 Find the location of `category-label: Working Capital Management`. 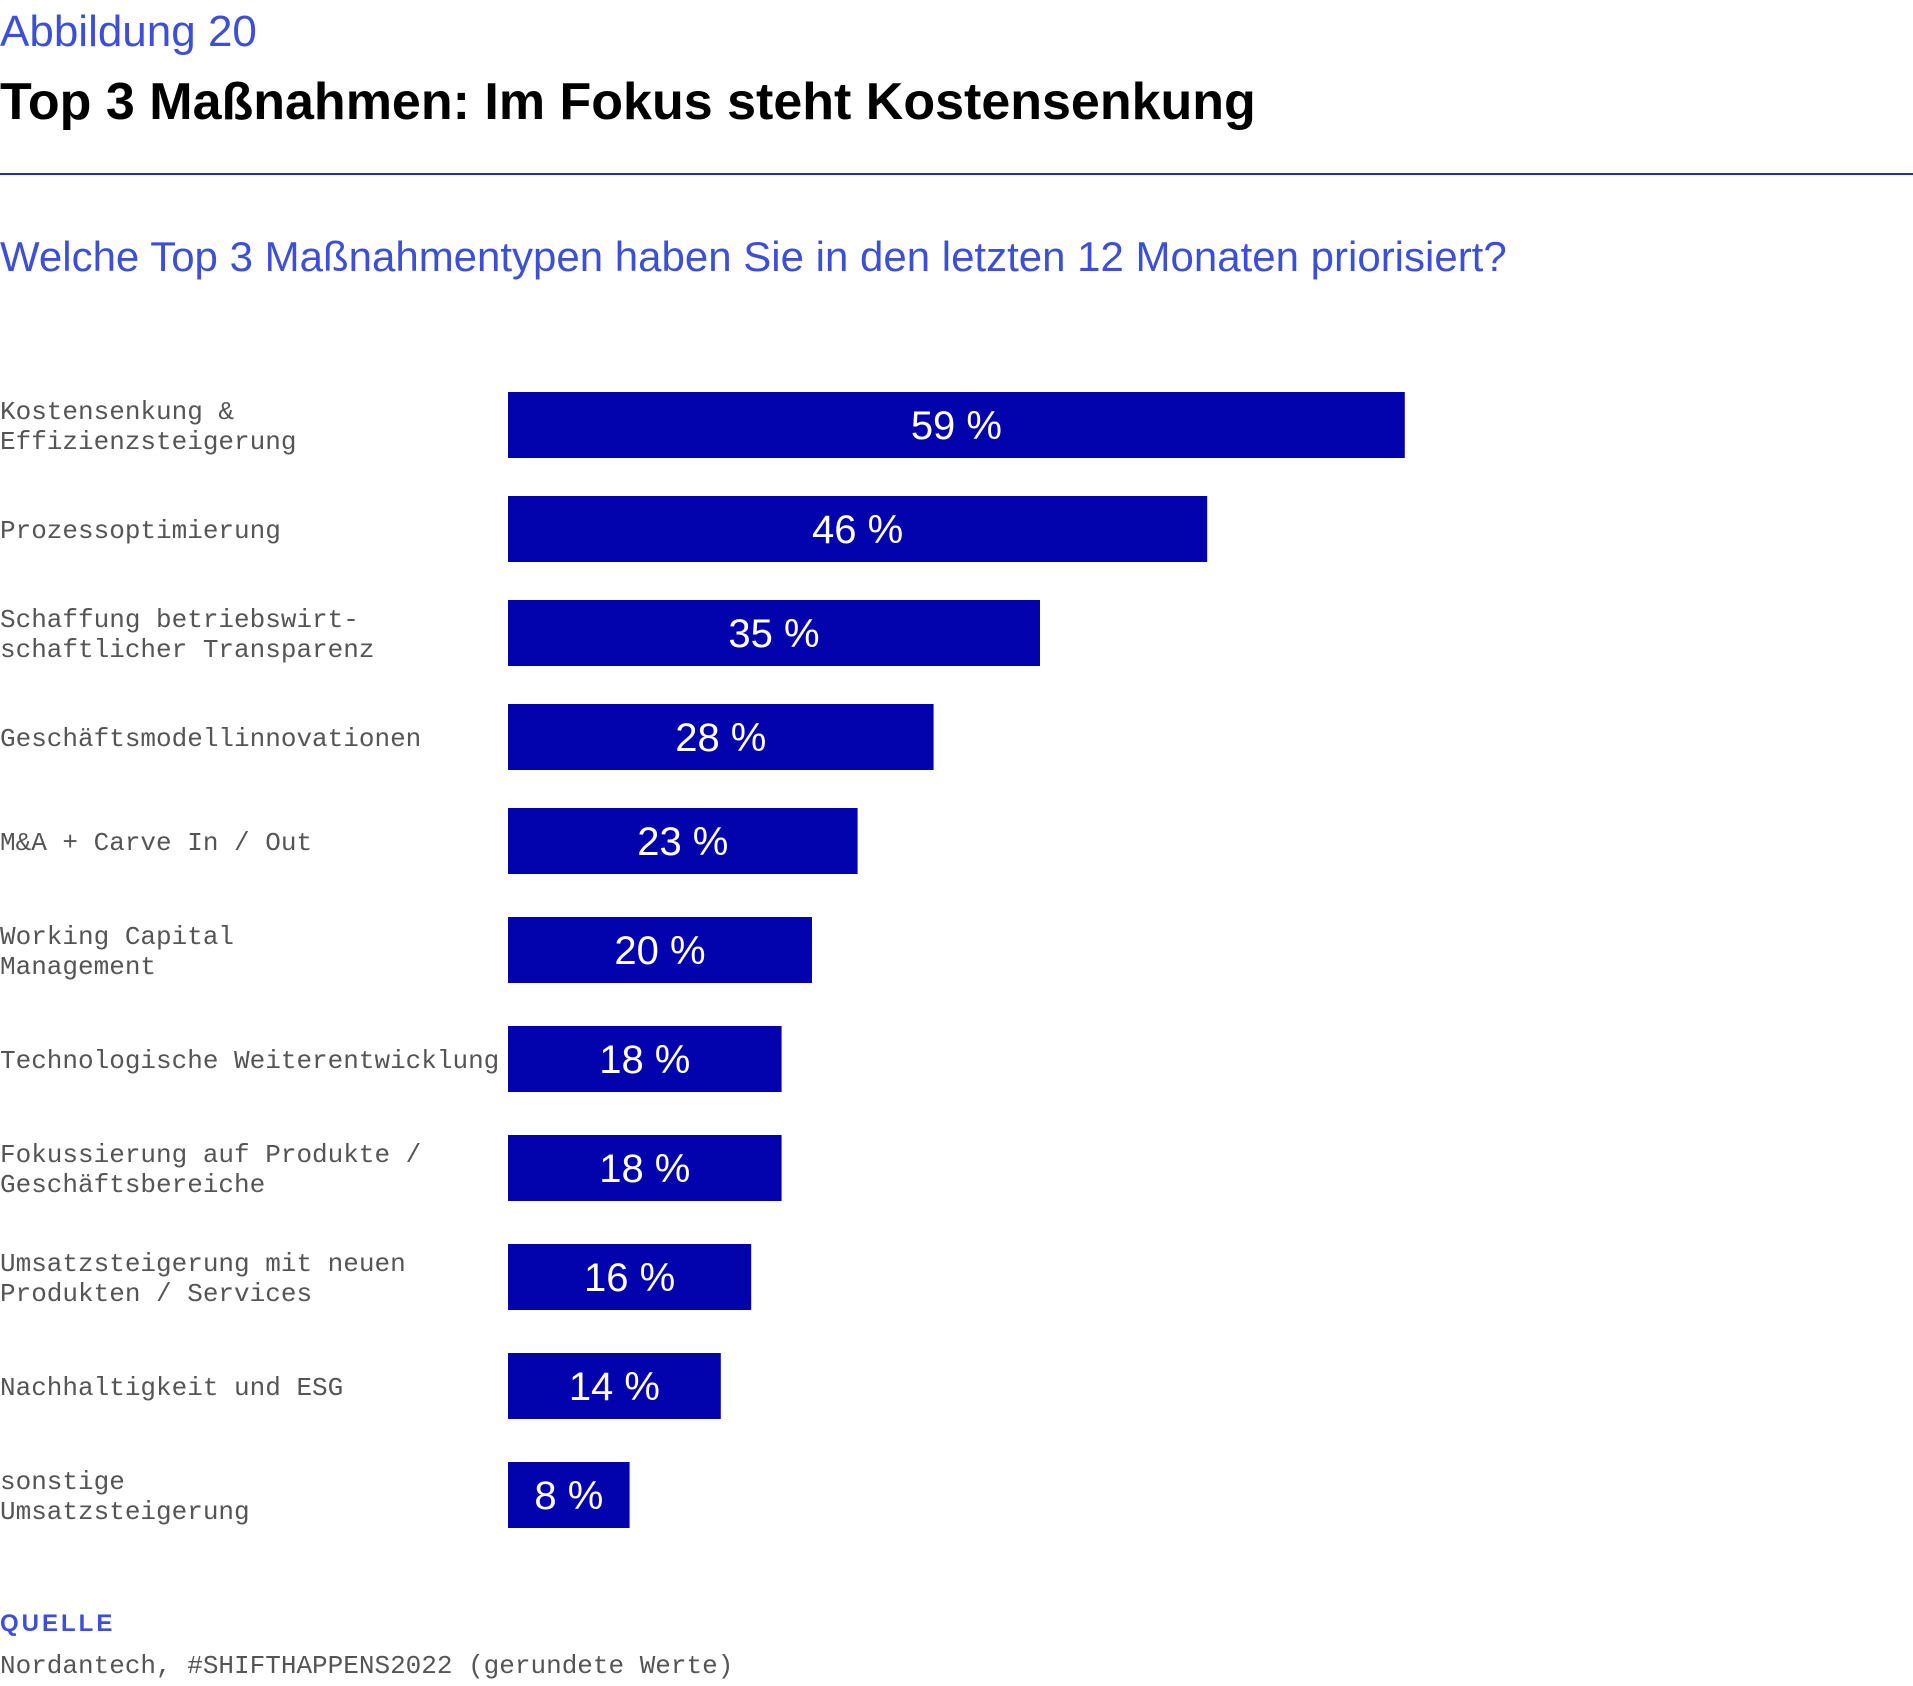

category-label: Working Capital Management is located at coordinates (117, 952).